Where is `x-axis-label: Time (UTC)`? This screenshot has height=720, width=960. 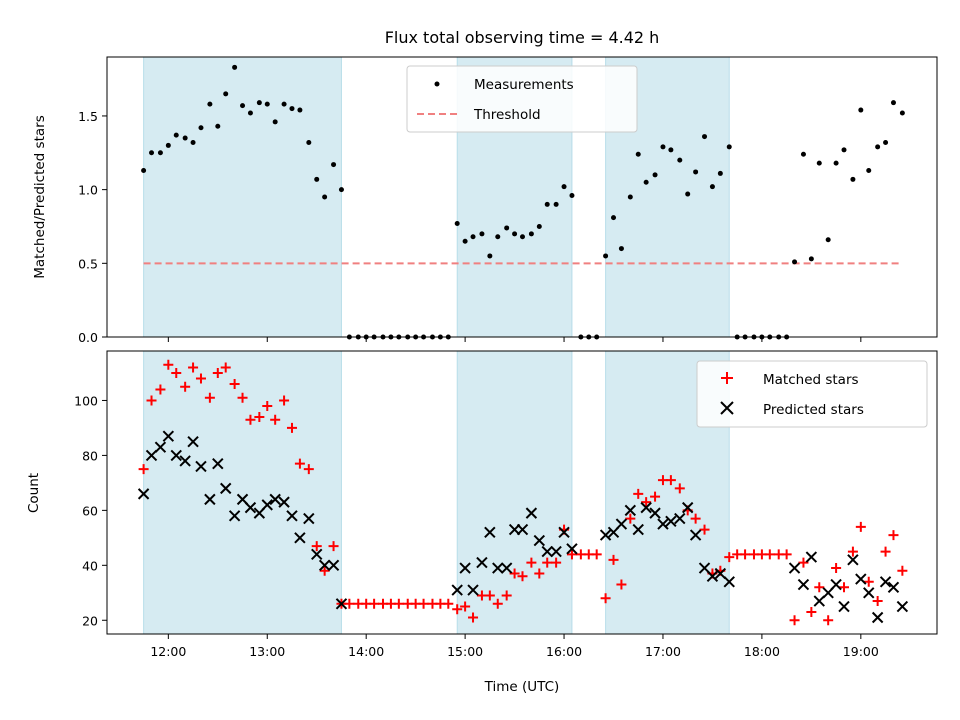
x-axis-label: Time (UTC) is located at coordinates (522, 687).